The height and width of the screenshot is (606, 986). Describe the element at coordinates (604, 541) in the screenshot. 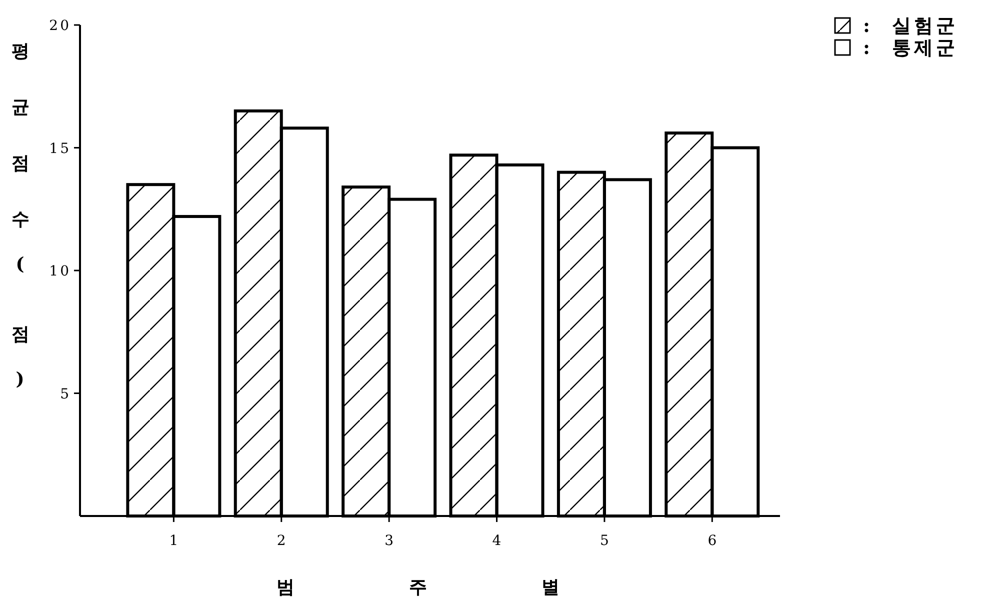

I see `x-tick-label: 5` at that location.